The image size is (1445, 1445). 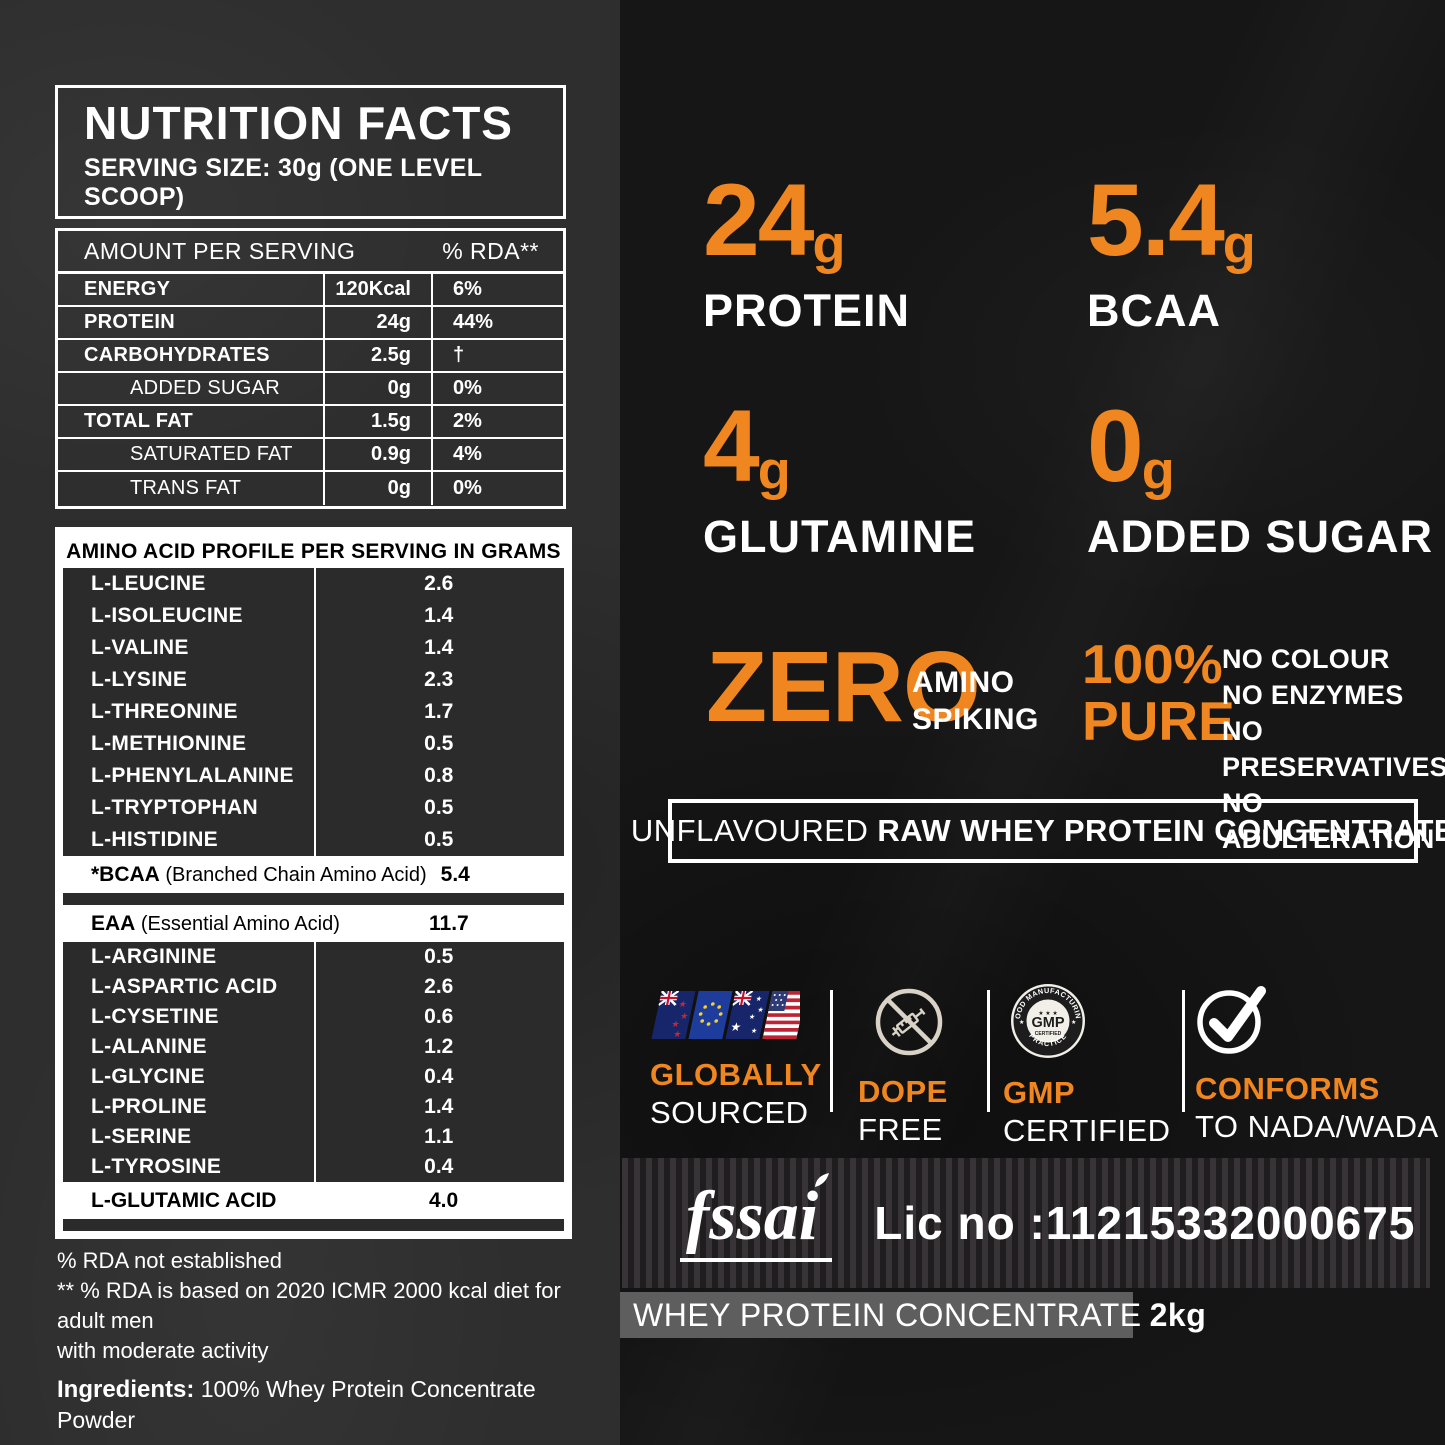 What do you see at coordinates (1154, 310) in the screenshot?
I see `stat-label: BCAA` at bounding box center [1154, 310].